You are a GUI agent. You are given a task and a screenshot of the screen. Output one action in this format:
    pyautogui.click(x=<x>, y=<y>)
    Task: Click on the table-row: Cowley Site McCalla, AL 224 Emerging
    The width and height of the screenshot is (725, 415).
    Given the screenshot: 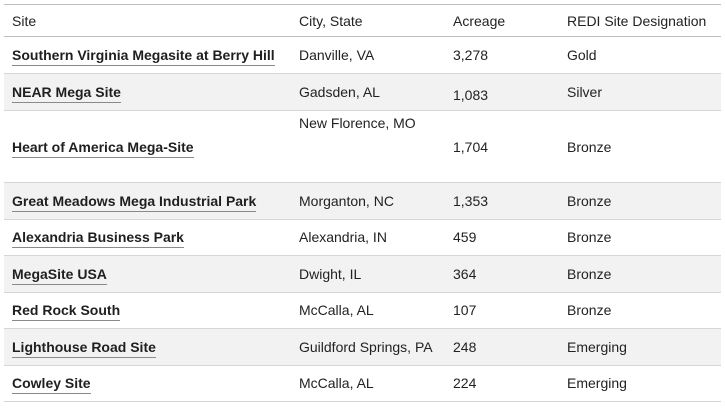 What is the action you would take?
    pyautogui.click(x=362, y=383)
    